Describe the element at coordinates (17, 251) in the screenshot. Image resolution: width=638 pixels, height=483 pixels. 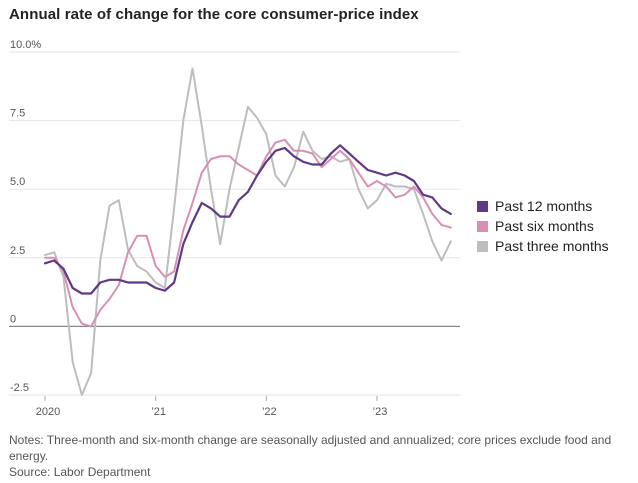
I see `y-tick-label: 2.5` at that location.